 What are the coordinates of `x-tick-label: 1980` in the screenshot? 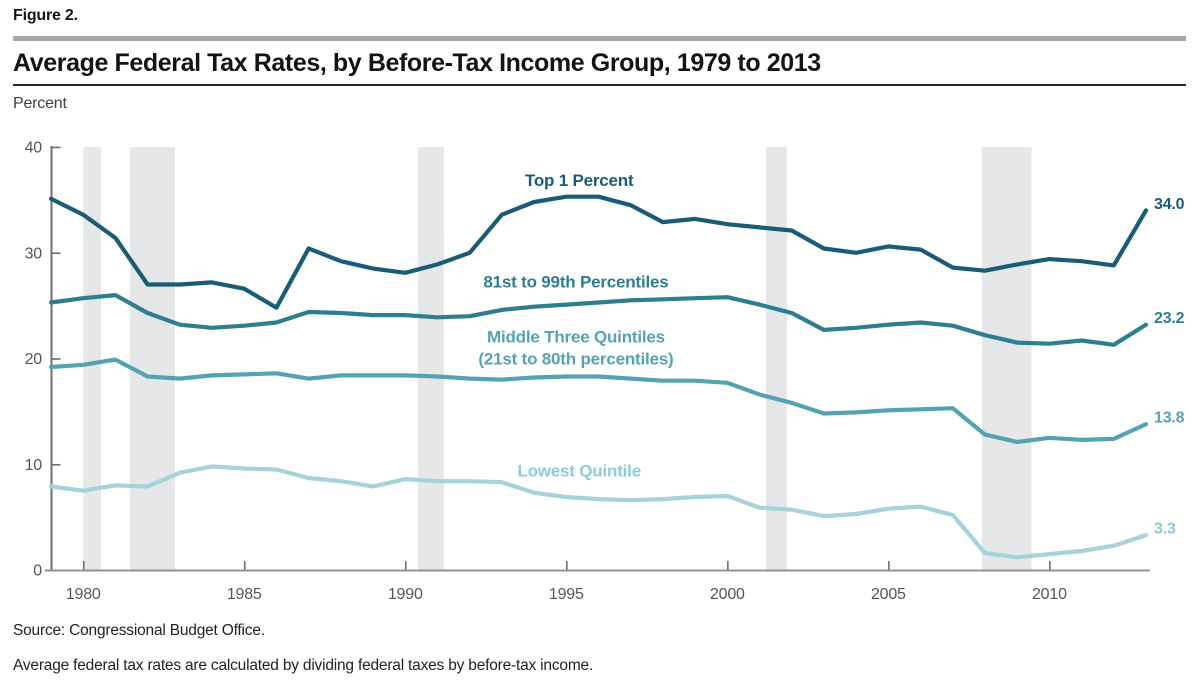 It's located at (83, 594).